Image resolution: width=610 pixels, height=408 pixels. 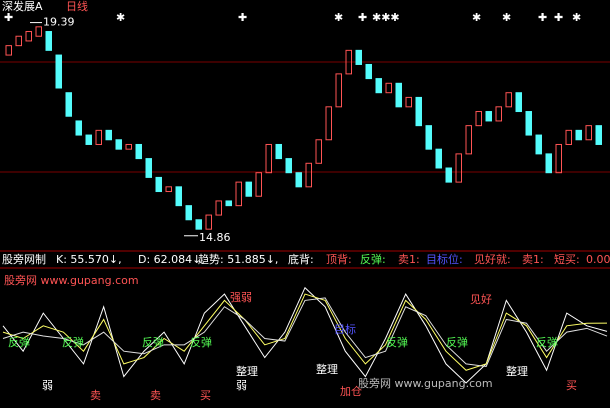 I want to click on signal-label: 见好, so click(x=481, y=299).